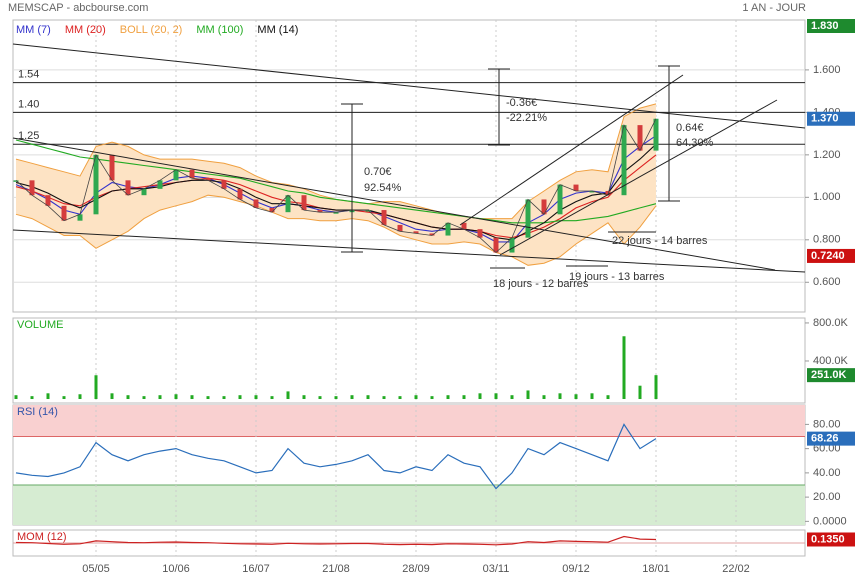 This screenshot has width=855, height=580. What do you see at coordinates (496, 569) in the screenshot?
I see `x-tick-label: 03/11` at bounding box center [496, 569].